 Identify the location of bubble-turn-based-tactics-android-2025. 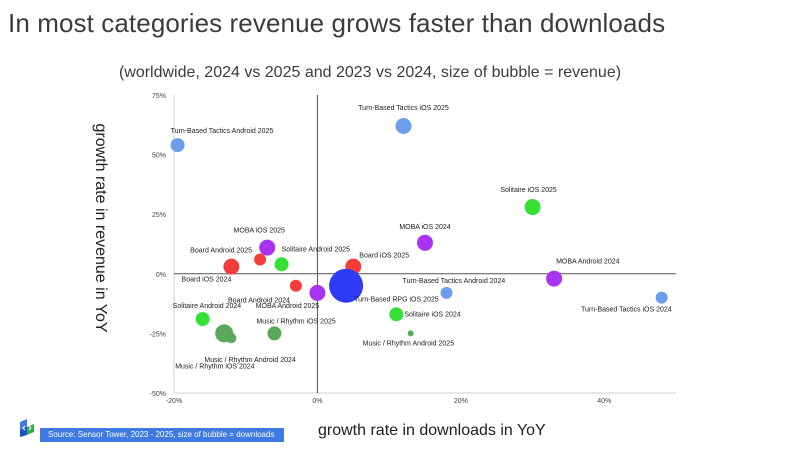
(177, 145).